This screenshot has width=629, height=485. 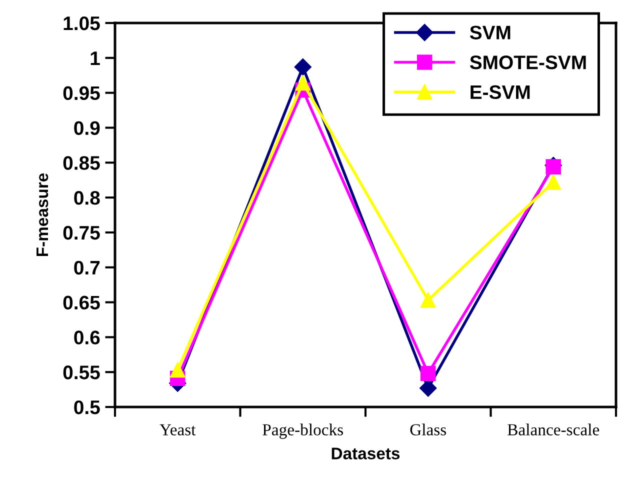 I want to click on y-tick-label: 0.9, so click(x=87, y=128).